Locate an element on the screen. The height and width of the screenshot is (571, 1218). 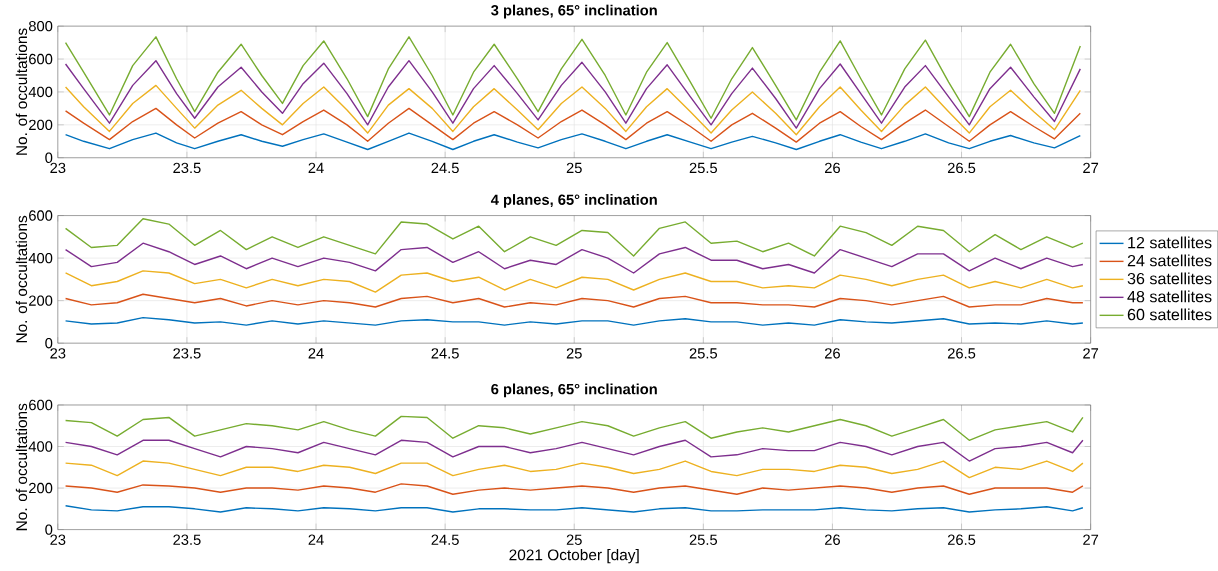
legend-label: 12 satellites is located at coordinates (1170, 242).